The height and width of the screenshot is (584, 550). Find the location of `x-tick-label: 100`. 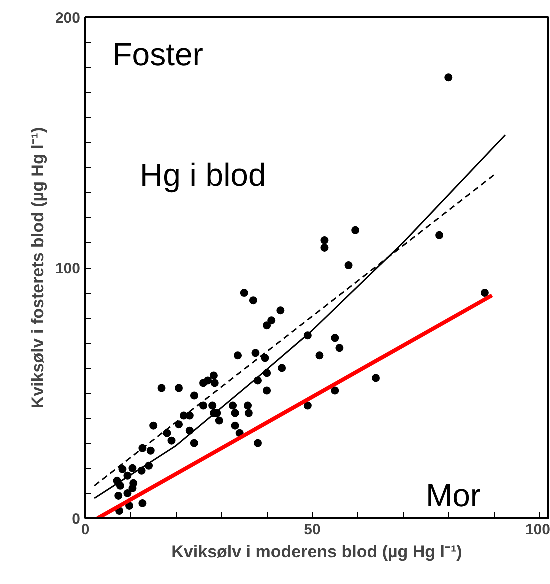

x-tick-label: 100 is located at coordinates (537, 530).